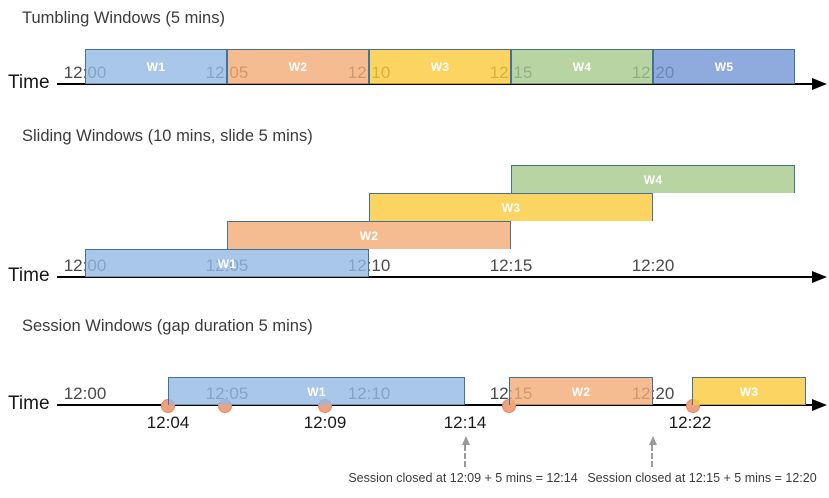  I want to click on window-label: W5, so click(724, 67).